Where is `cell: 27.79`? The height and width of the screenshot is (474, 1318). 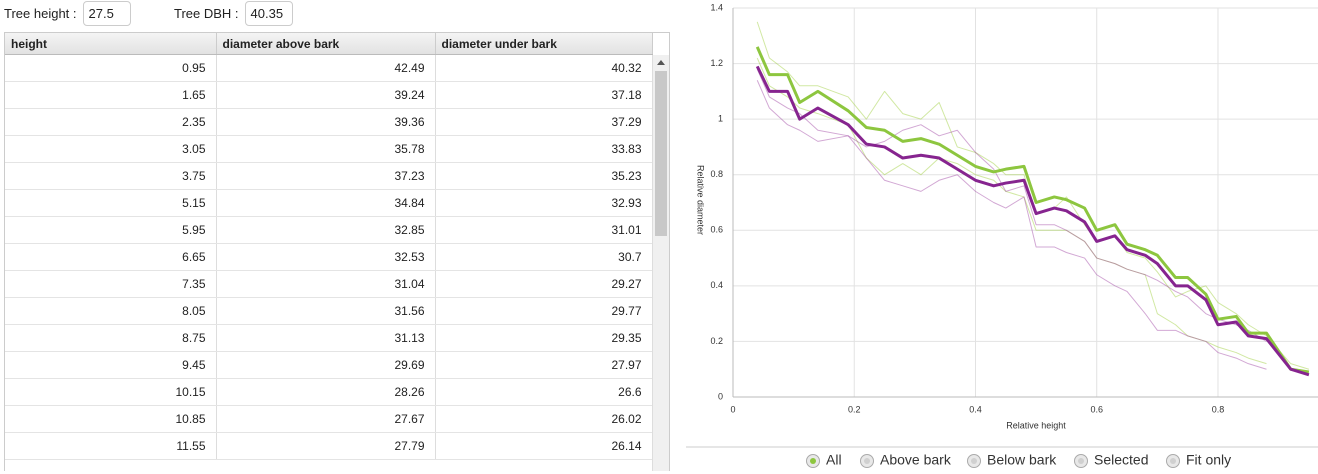 cell: 27.79 is located at coordinates (326, 446).